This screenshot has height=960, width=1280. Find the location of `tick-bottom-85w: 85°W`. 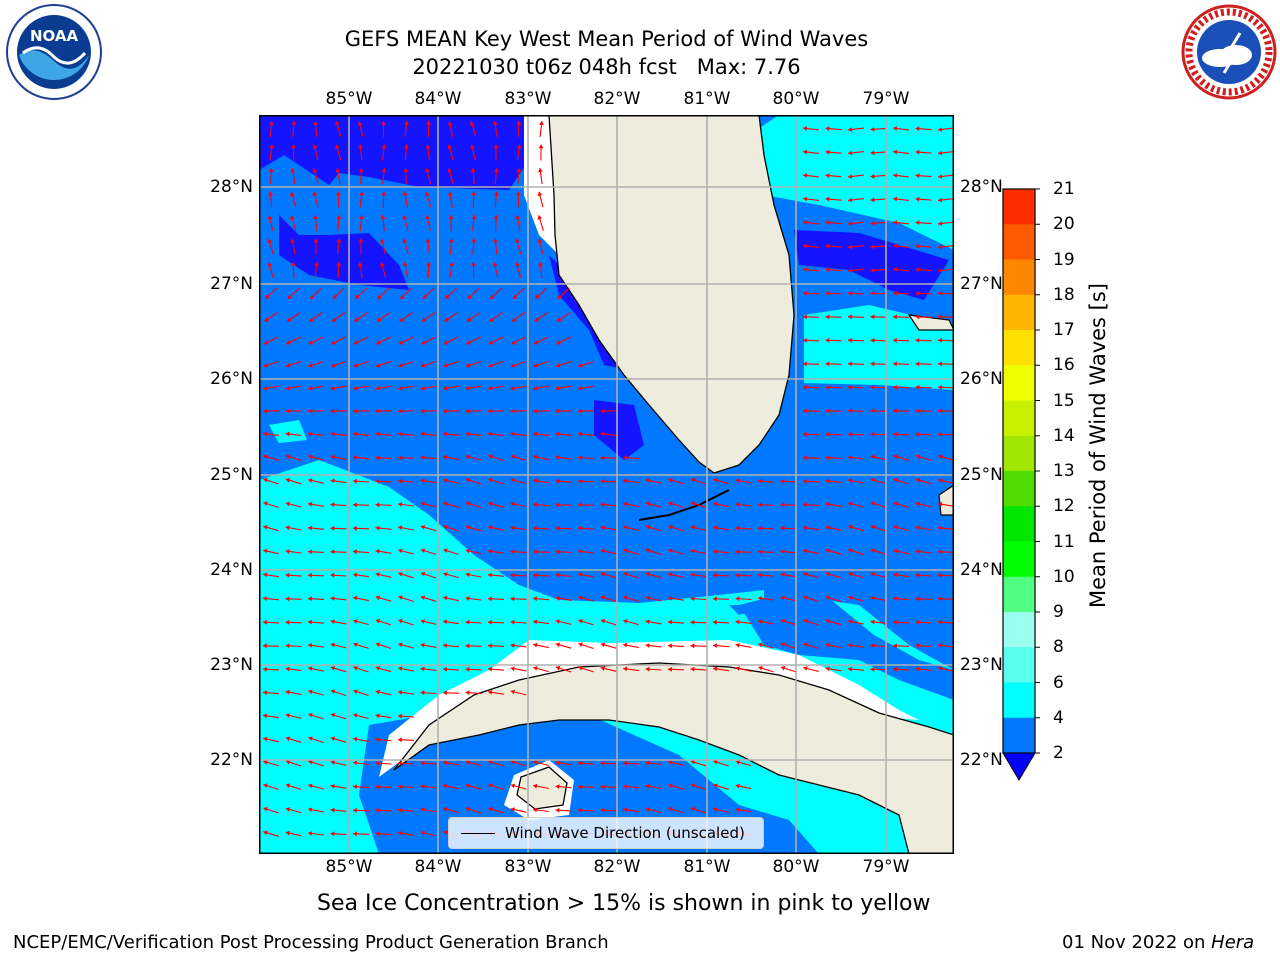

tick-bottom-85w: 85°W is located at coordinates (349, 867).